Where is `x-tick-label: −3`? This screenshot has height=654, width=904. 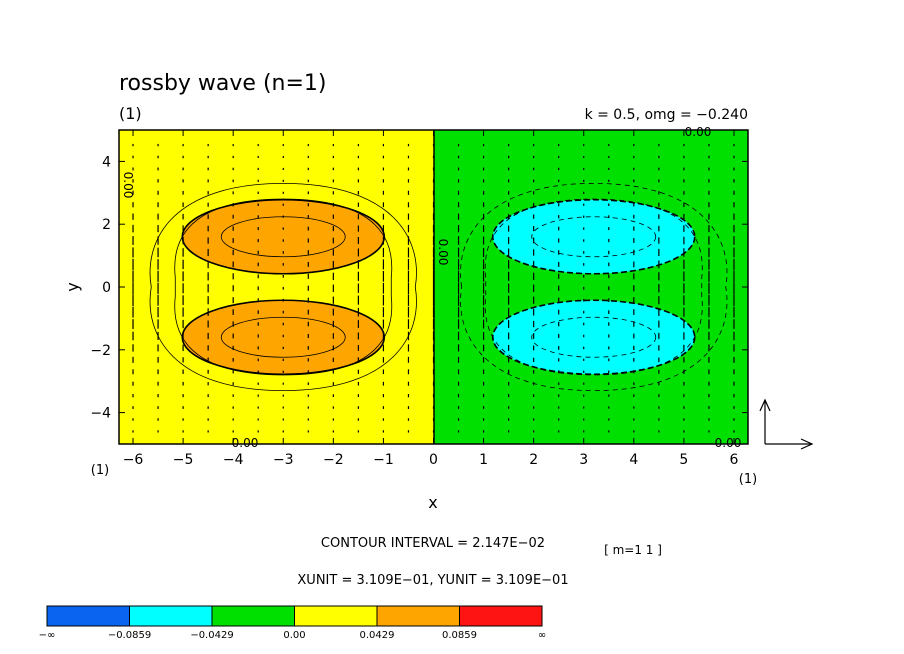
x-tick-label: −3 is located at coordinates (283, 460).